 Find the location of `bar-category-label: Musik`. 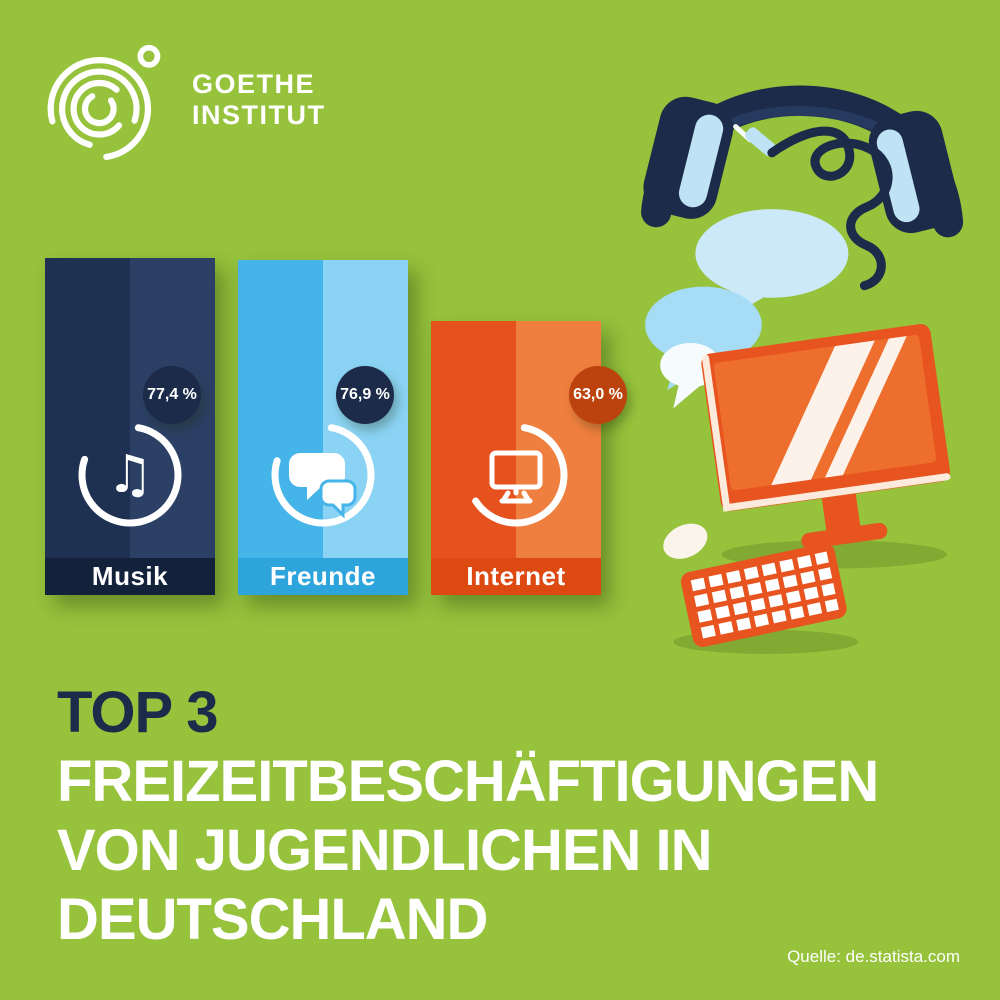

bar-category-label: Musik is located at coordinates (130, 576).